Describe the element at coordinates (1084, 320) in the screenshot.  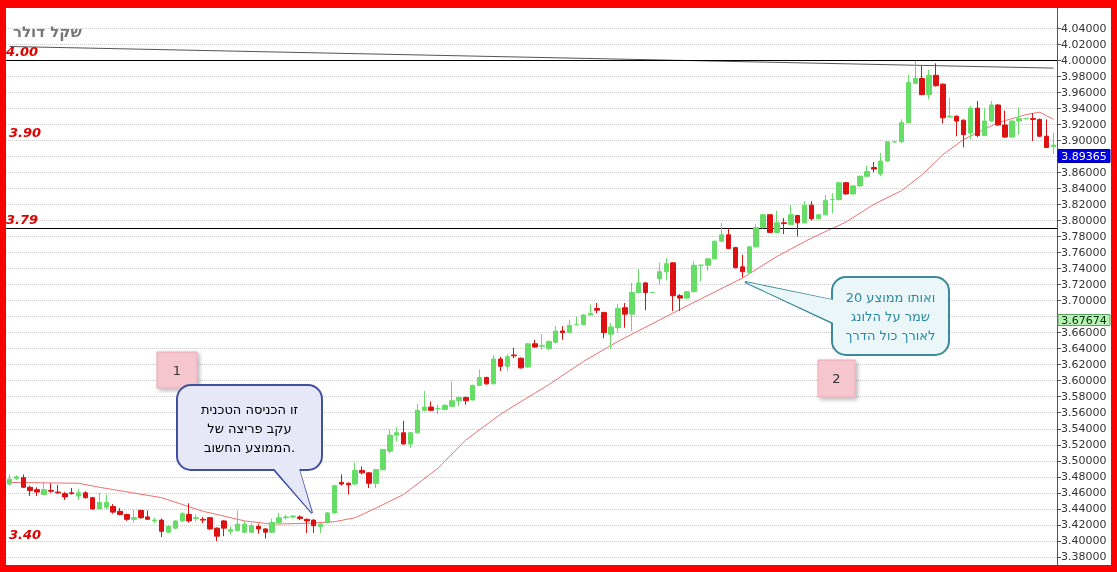
I see `text: 3.67674` at that location.